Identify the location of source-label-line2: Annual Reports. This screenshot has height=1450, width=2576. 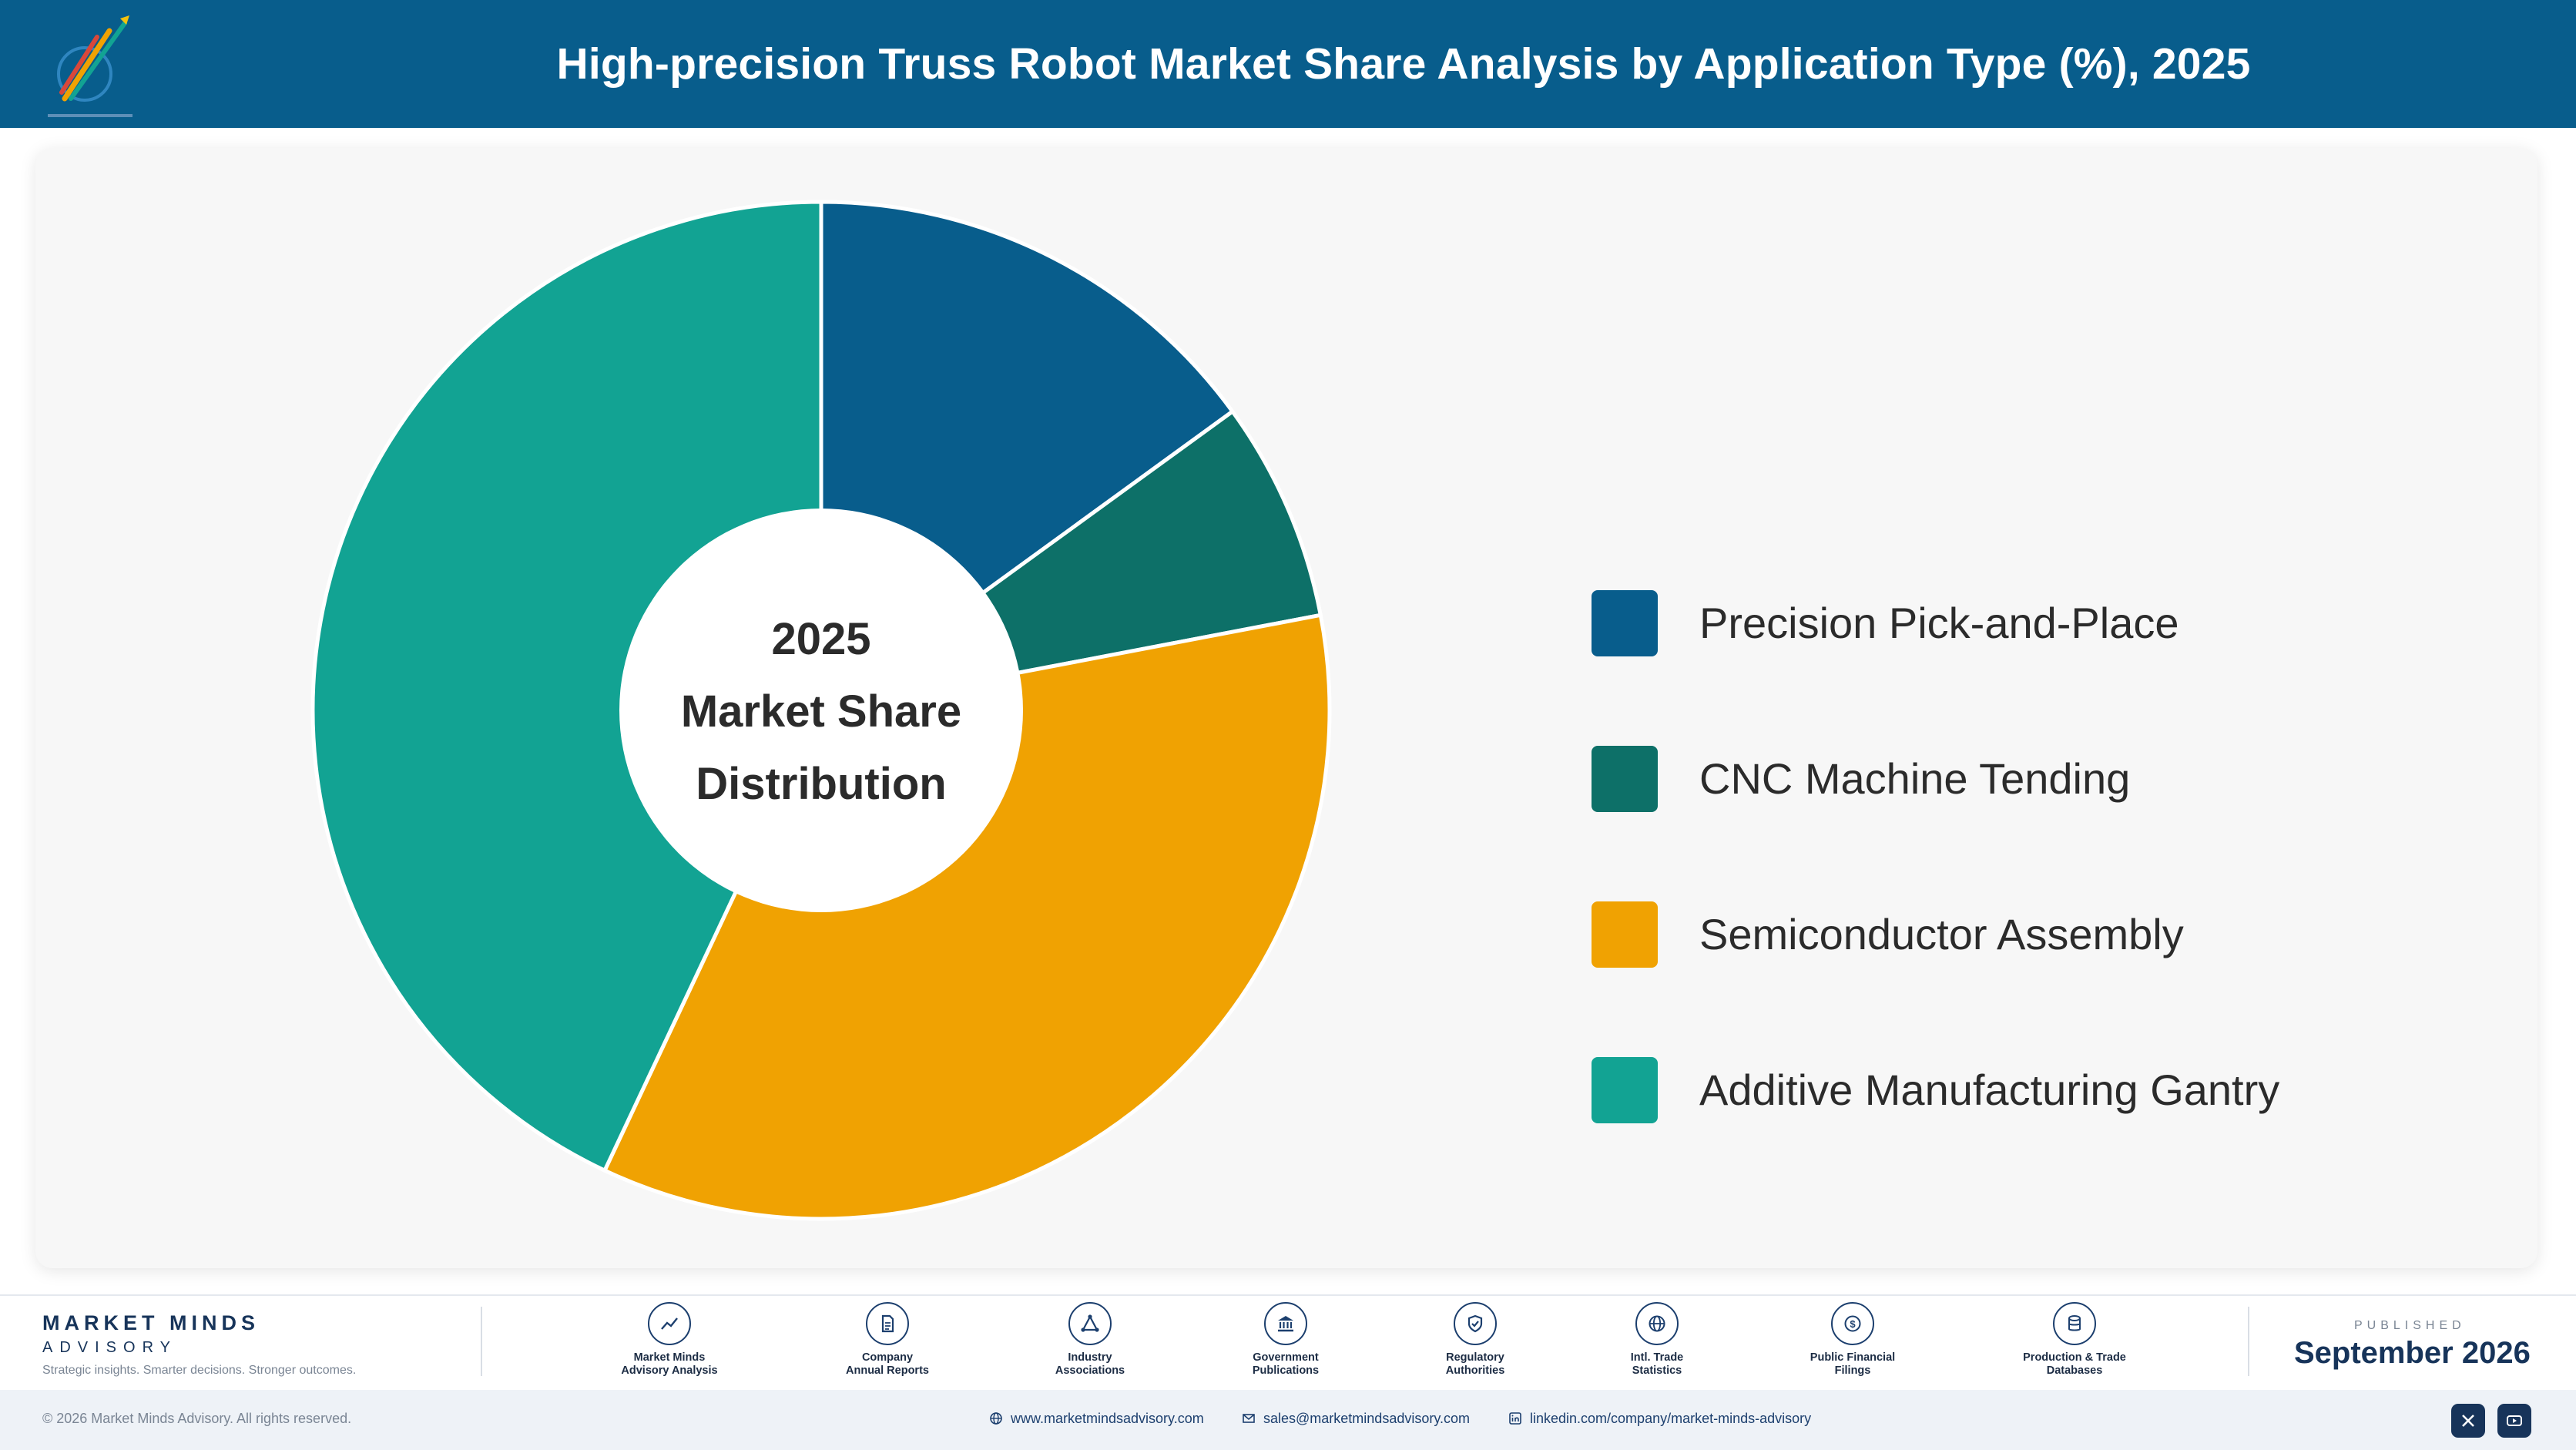
(887, 1370).